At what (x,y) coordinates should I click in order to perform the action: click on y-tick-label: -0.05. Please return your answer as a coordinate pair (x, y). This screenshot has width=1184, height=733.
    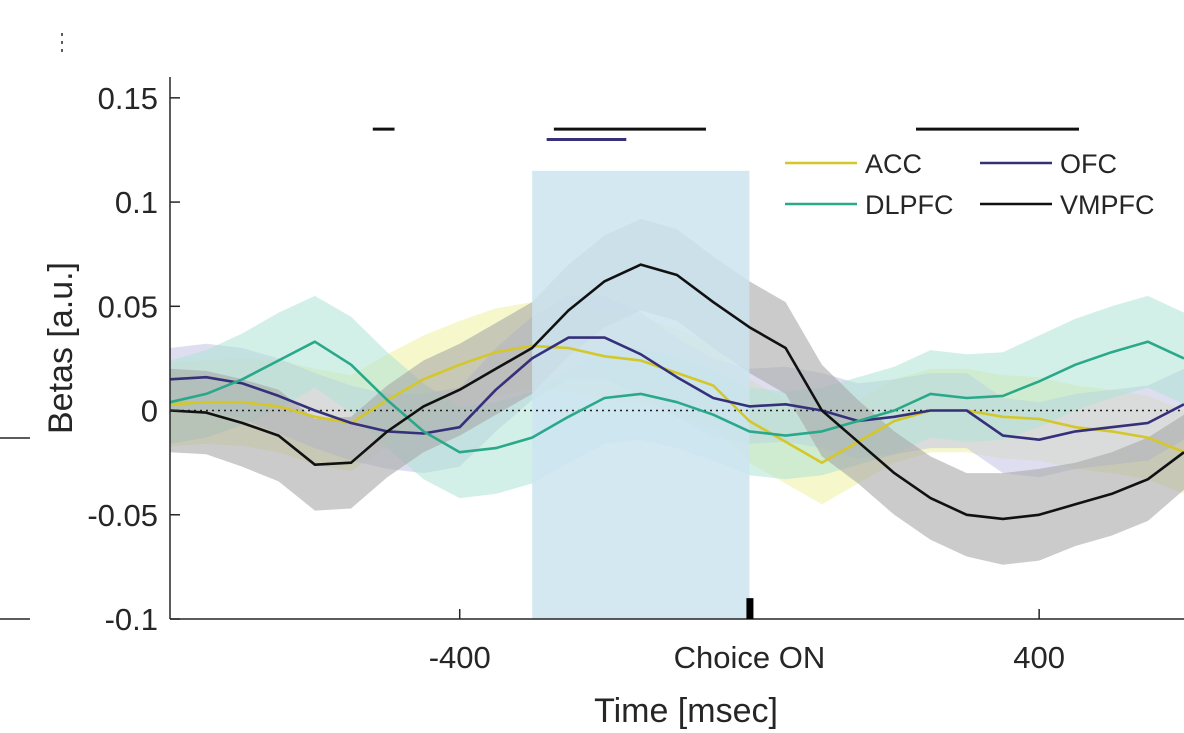
    Looking at the image, I should click on (122, 515).